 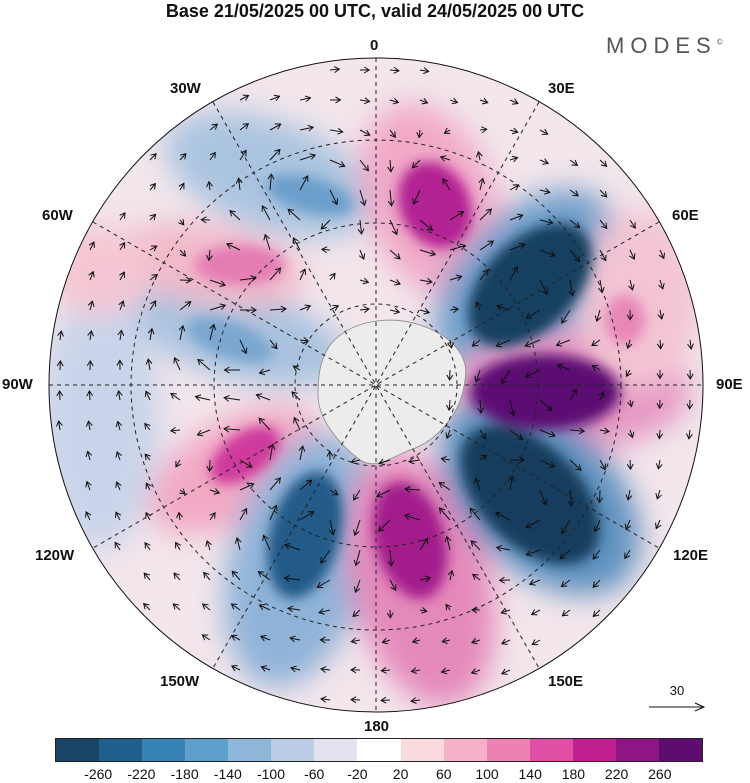 What do you see at coordinates (184, 774) in the screenshot?
I see `colorbar-tick-label: -180` at bounding box center [184, 774].